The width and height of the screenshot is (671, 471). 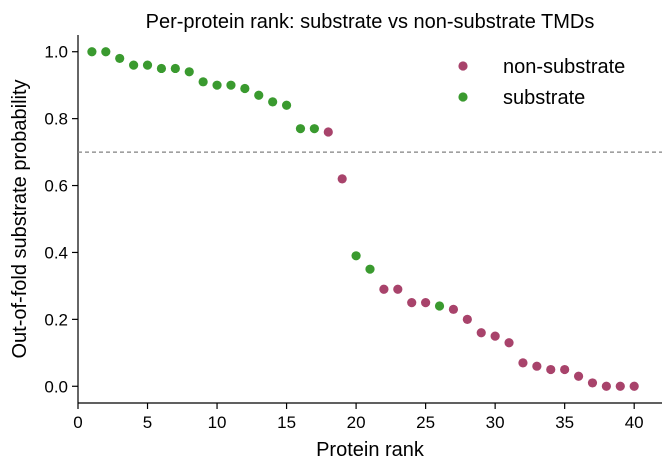 What do you see at coordinates (56, 386) in the screenshot?
I see `y-tick-label: 0.0` at bounding box center [56, 386].